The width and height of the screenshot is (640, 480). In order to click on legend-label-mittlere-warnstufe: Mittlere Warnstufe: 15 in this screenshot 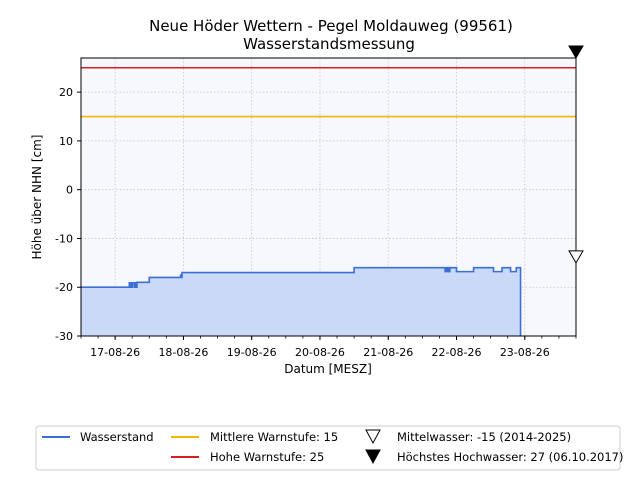, I will do `click(274, 437)`.